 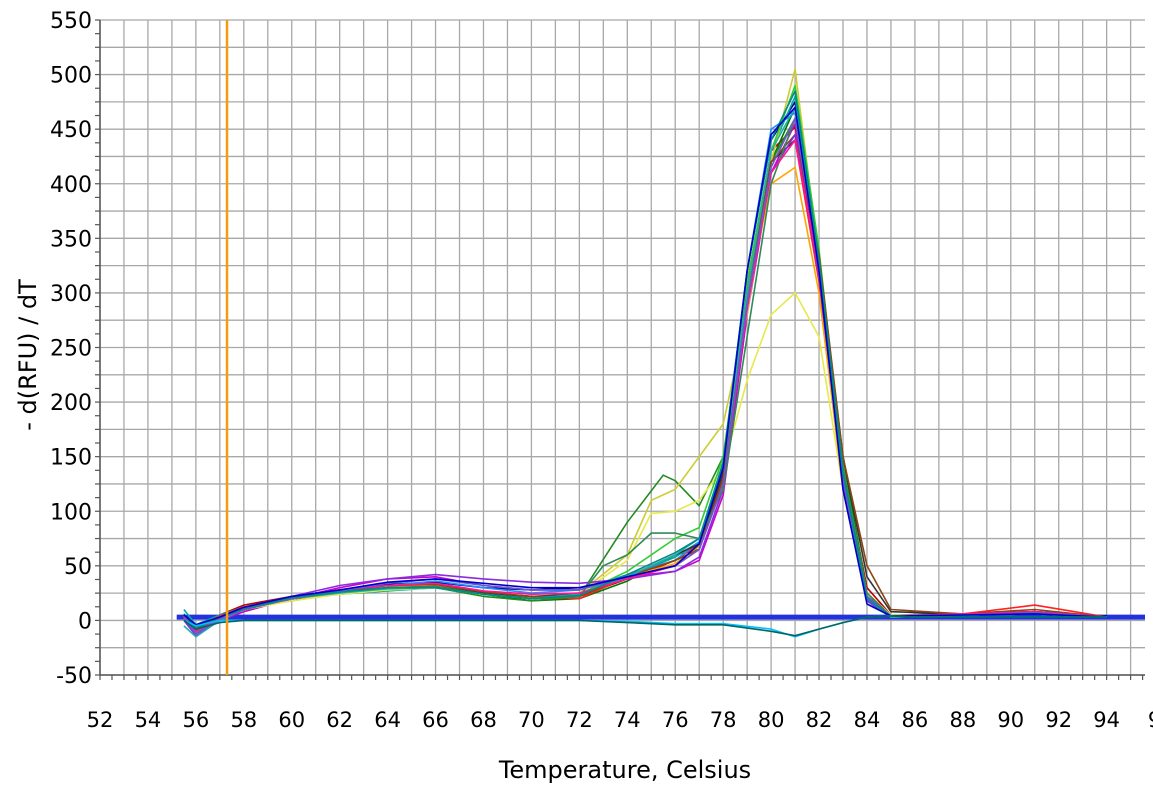 What do you see at coordinates (771, 720) in the screenshot?
I see `x-tick-label: 80` at bounding box center [771, 720].